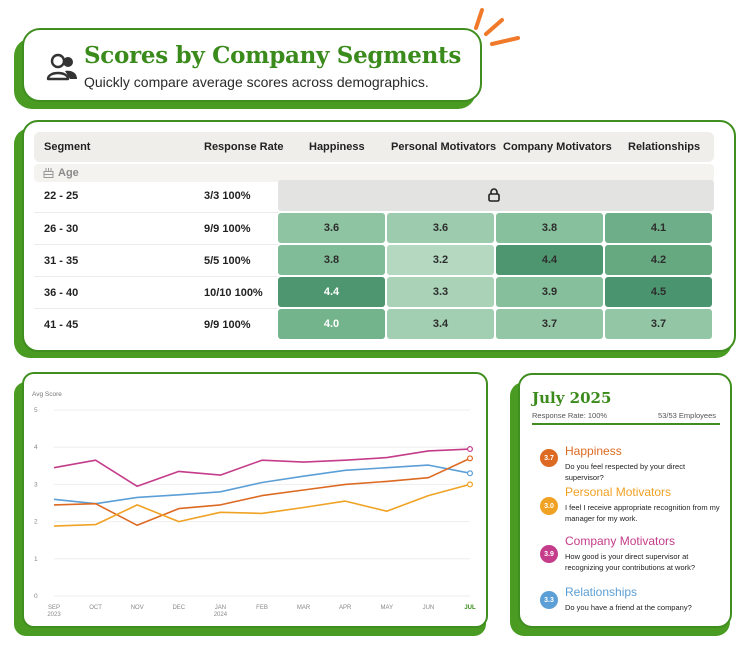 The height and width of the screenshot is (667, 750). Describe the element at coordinates (227, 196) in the screenshot. I see `response-rate: 3/3 100%` at that location.